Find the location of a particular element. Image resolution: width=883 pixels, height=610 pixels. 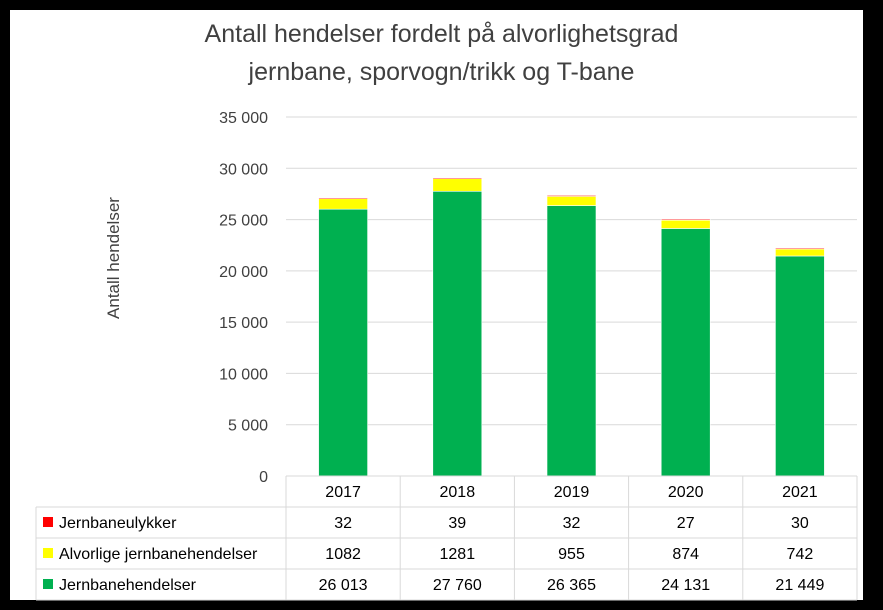

data-label: 26 013 is located at coordinates (343, 585).